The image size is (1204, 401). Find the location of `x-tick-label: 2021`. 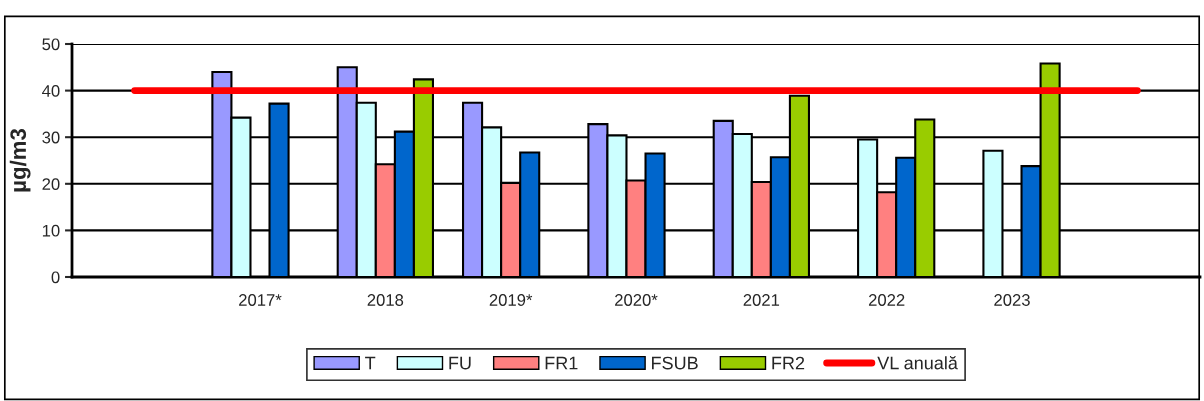

x-tick-label: 2021 is located at coordinates (761, 300).